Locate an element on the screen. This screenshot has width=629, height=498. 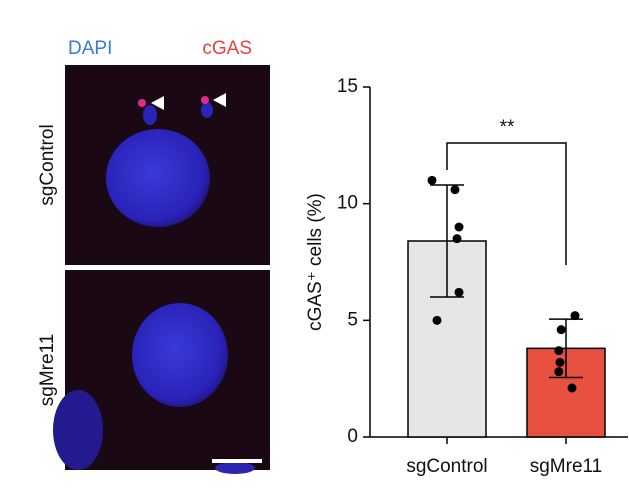
stain-label: cGAS is located at coordinates (227, 48).